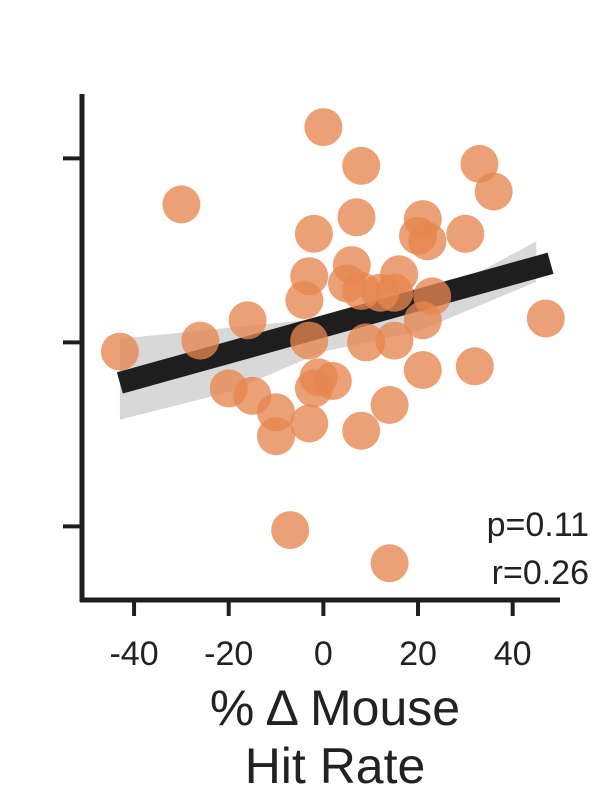 The width and height of the screenshot is (591, 794). Describe the element at coordinates (540, 573) in the screenshot. I see `r-value-label: r=0.26` at that location.